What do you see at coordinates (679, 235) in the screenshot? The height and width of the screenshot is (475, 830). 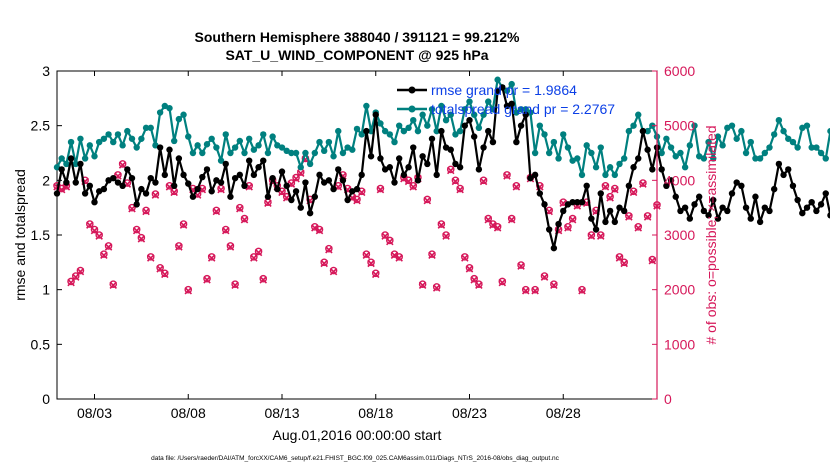 I see `y-tick-label-right: 3000` at bounding box center [679, 235].